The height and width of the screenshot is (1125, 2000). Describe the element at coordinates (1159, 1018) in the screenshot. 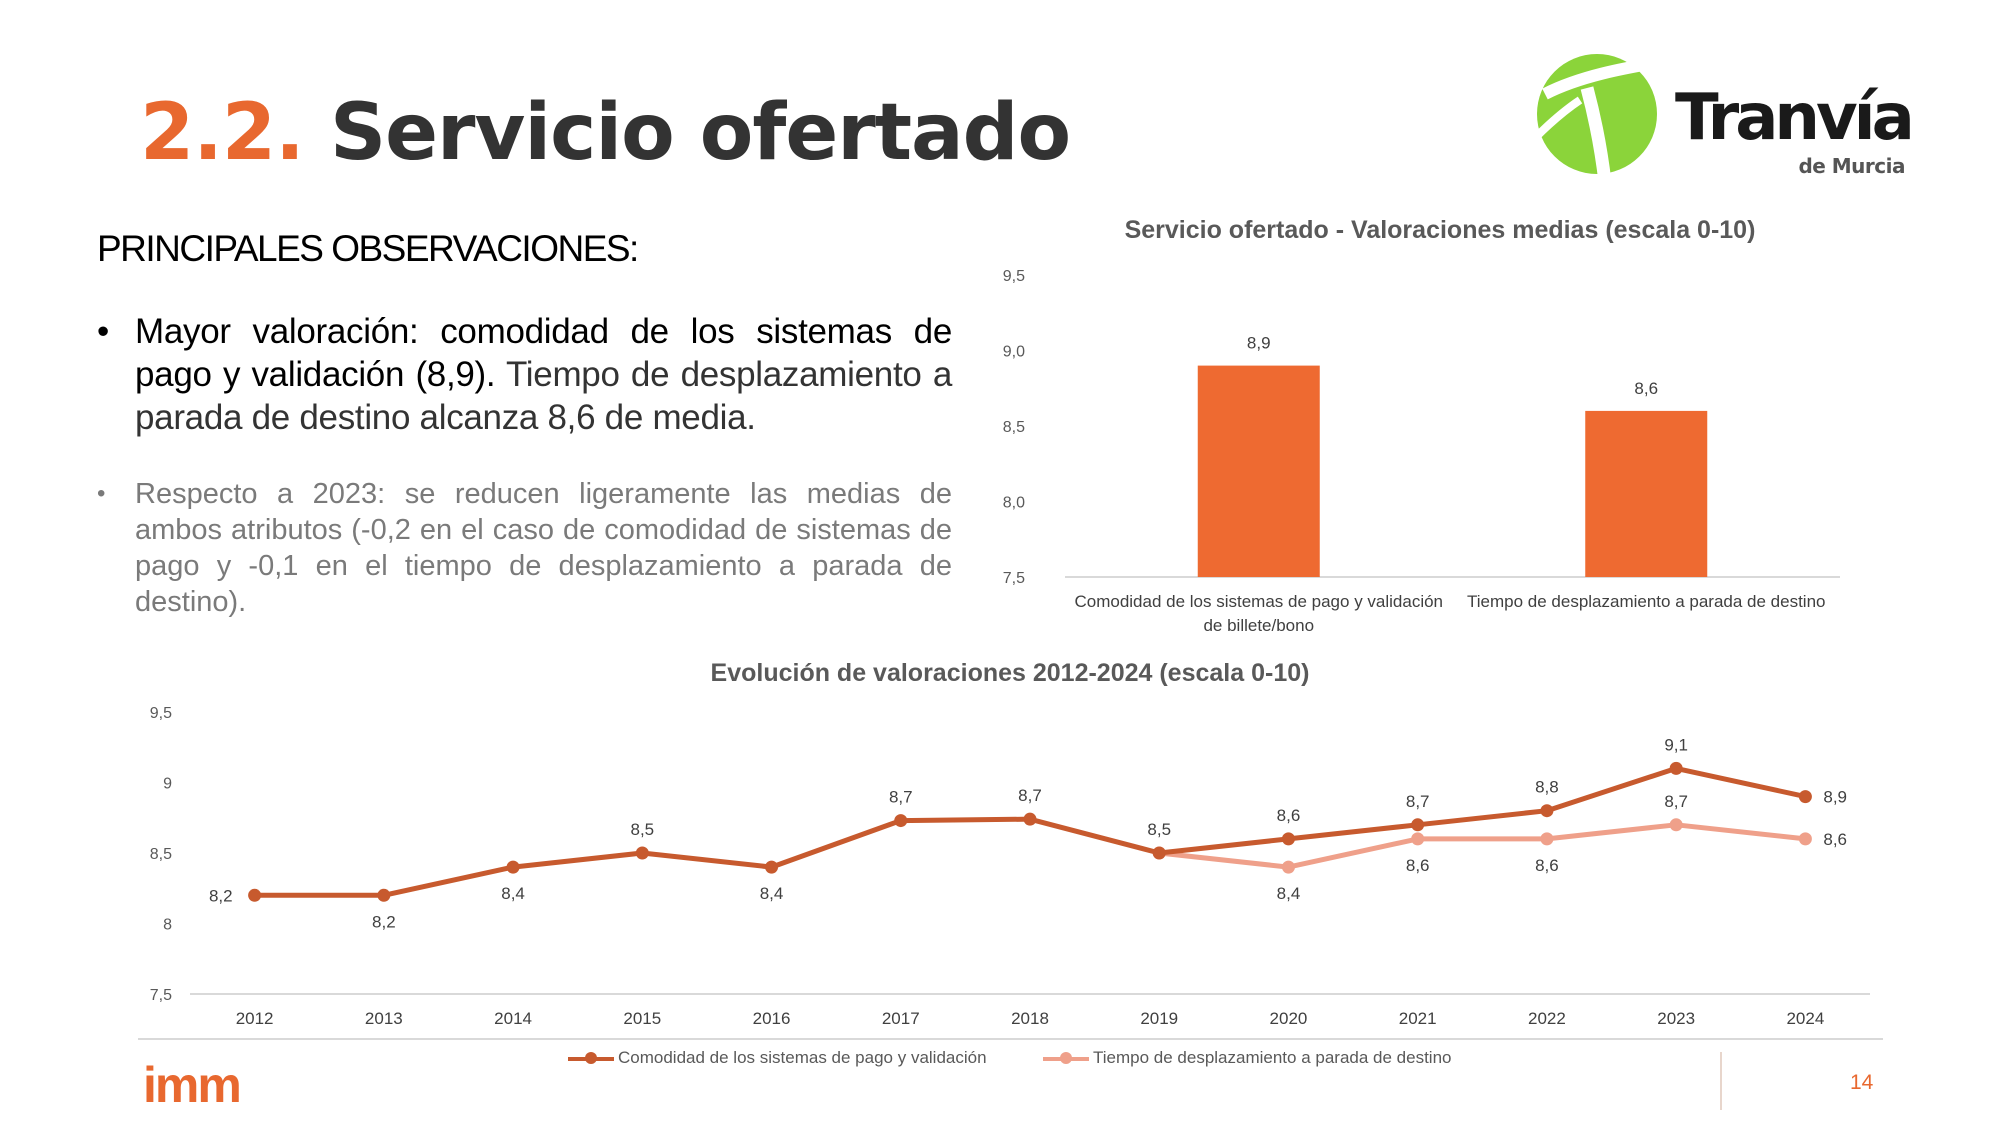

I see `line-x-tick-label: 2019` at that location.